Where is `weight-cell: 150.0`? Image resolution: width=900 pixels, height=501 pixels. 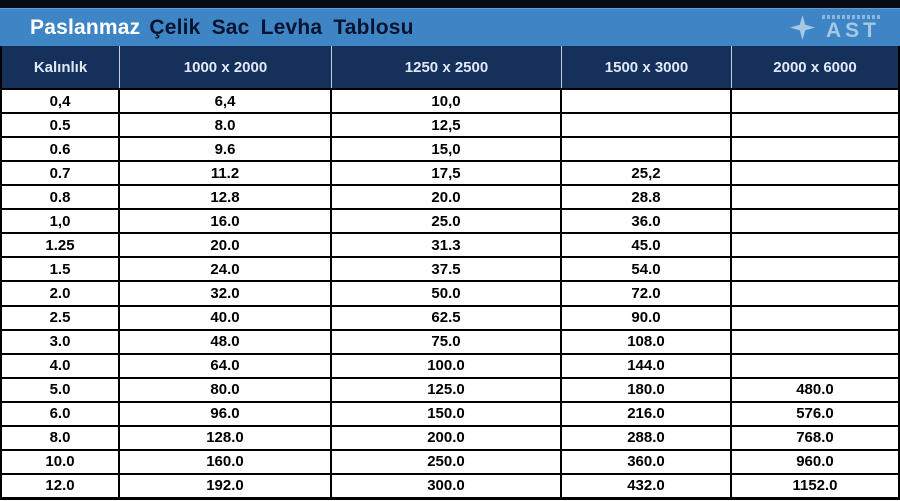
weight-cell: 150.0 is located at coordinates (446, 413).